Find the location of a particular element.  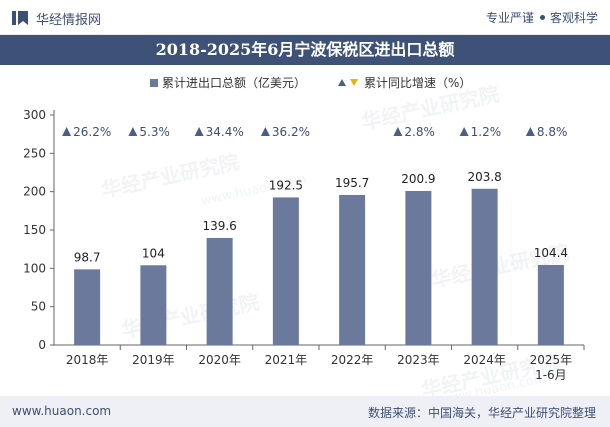

bar-value-label: 139.6 is located at coordinates (219, 226).